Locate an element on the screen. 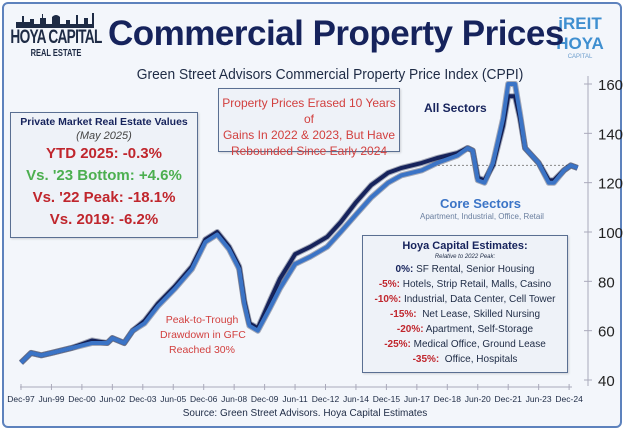  estimate-pct: -25%: is located at coordinates (397, 344).